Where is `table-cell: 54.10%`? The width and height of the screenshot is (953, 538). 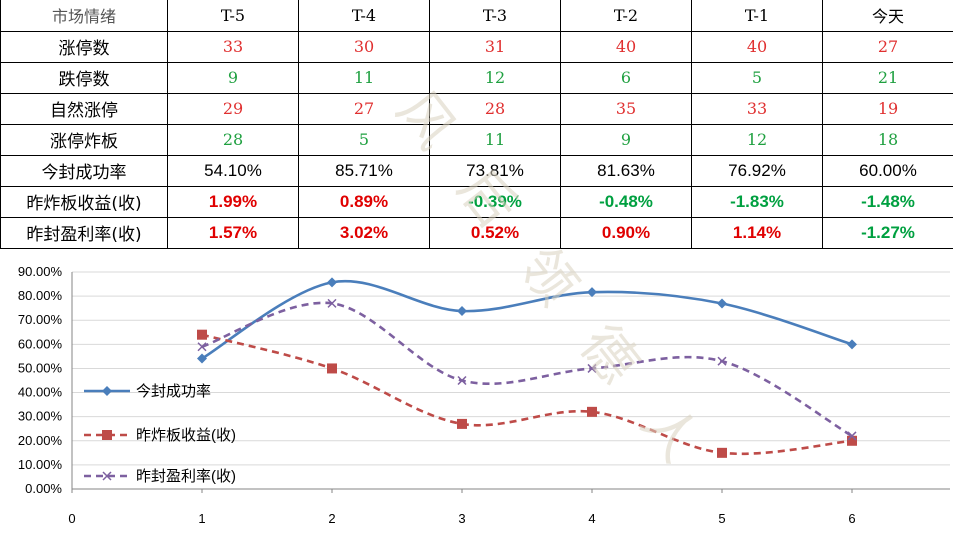
table-cell: 54.10% is located at coordinates (233, 170).